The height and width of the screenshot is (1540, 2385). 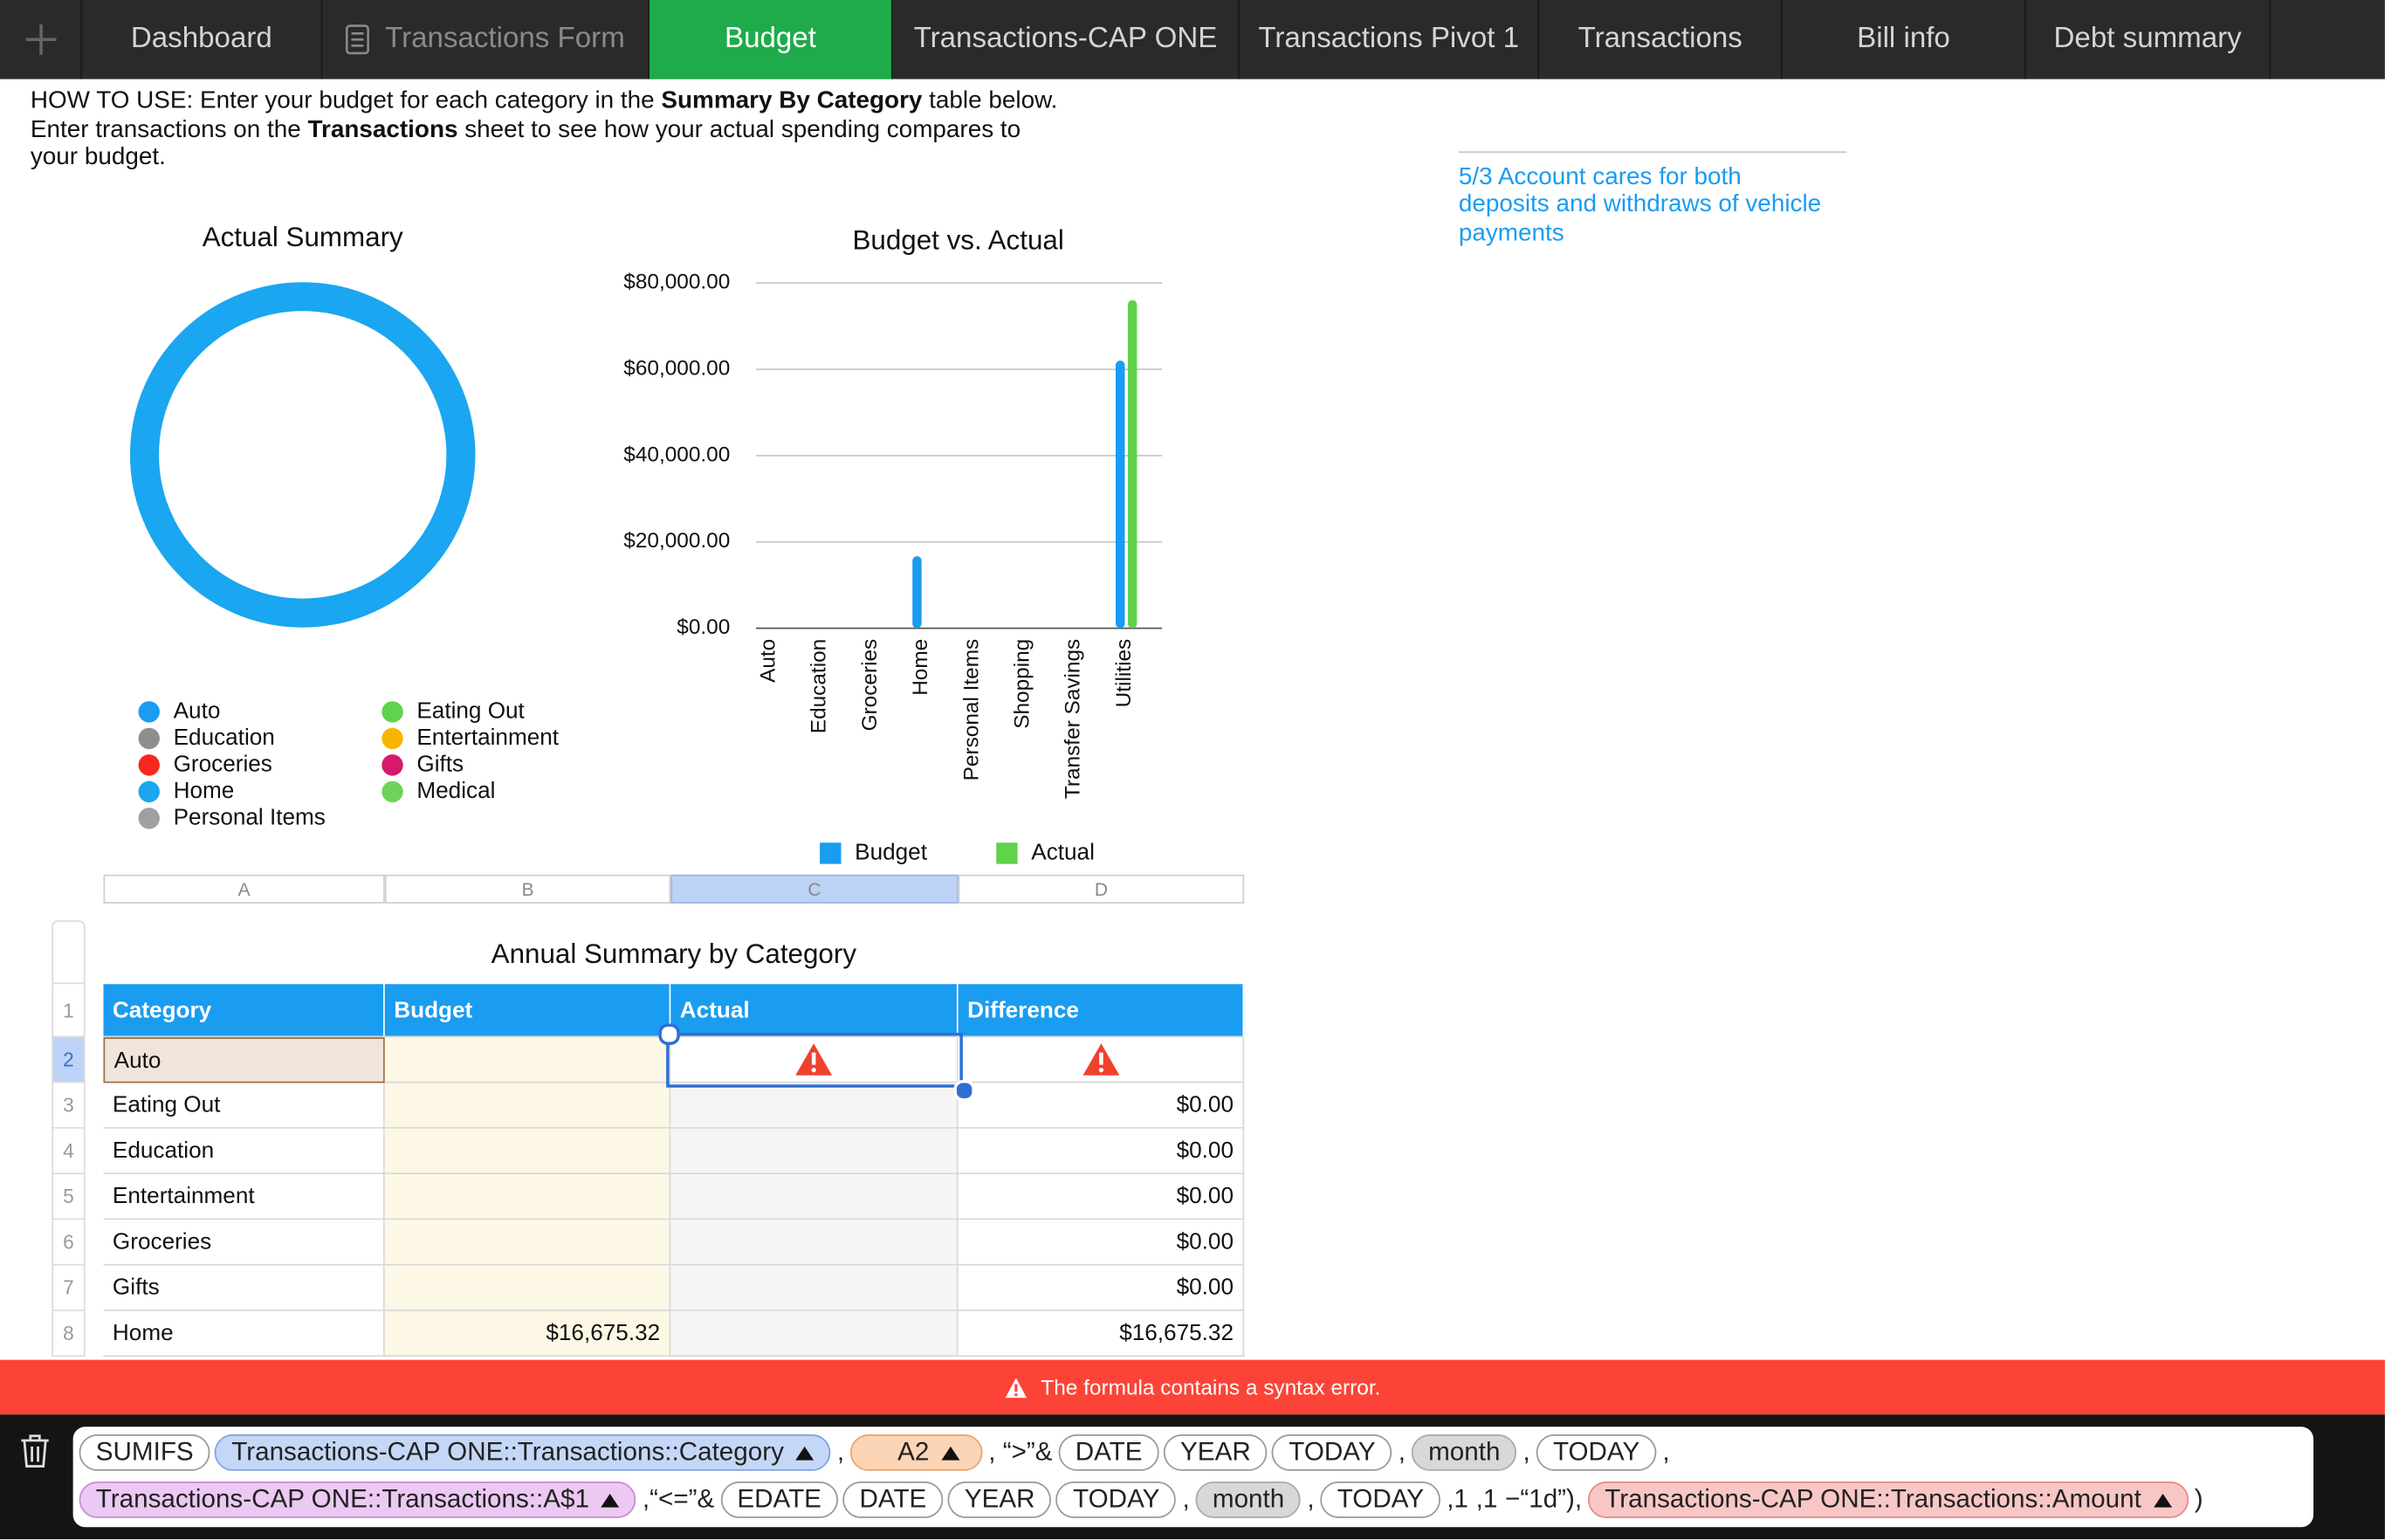 I want to click on formula-token: ), so click(x=2198, y=1500).